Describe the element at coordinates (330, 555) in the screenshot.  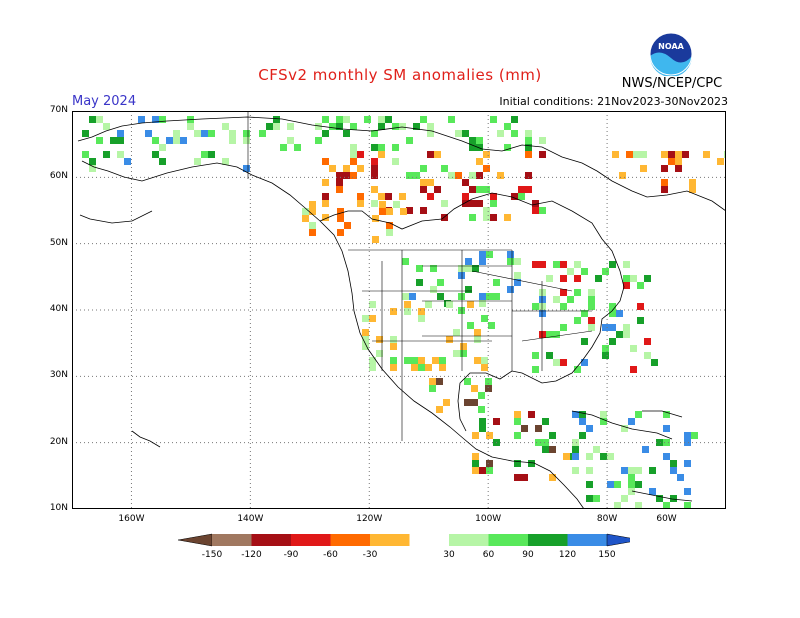
I see `colorbar-label: -60` at that location.